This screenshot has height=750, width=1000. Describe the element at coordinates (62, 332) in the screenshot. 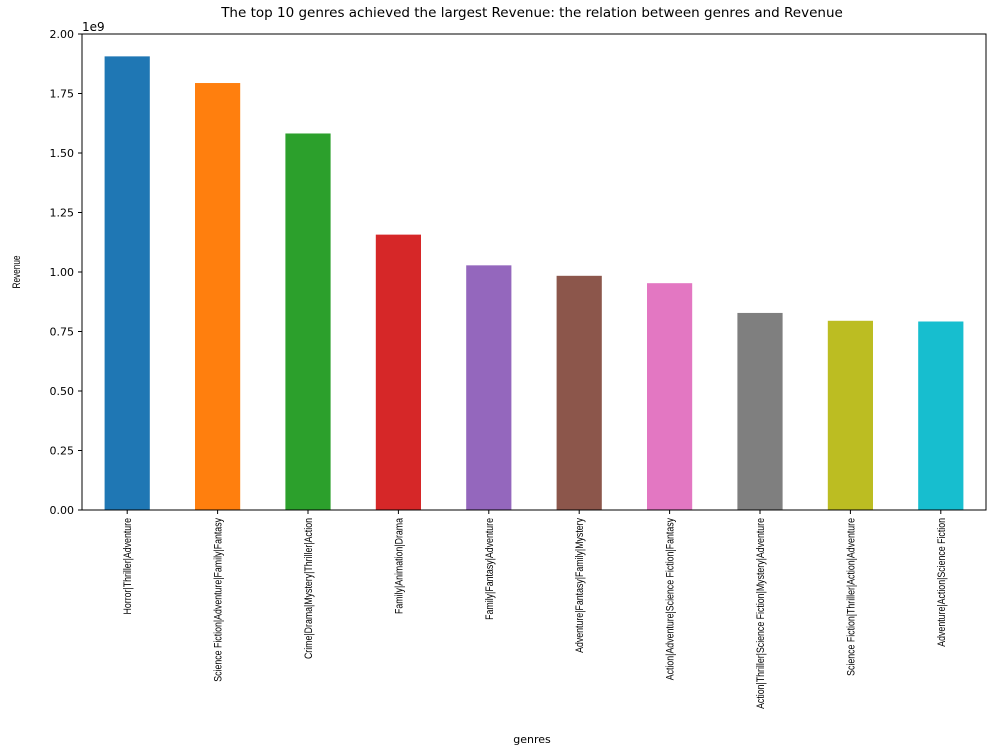

I see `y-tick-label: 0.75` at that location.